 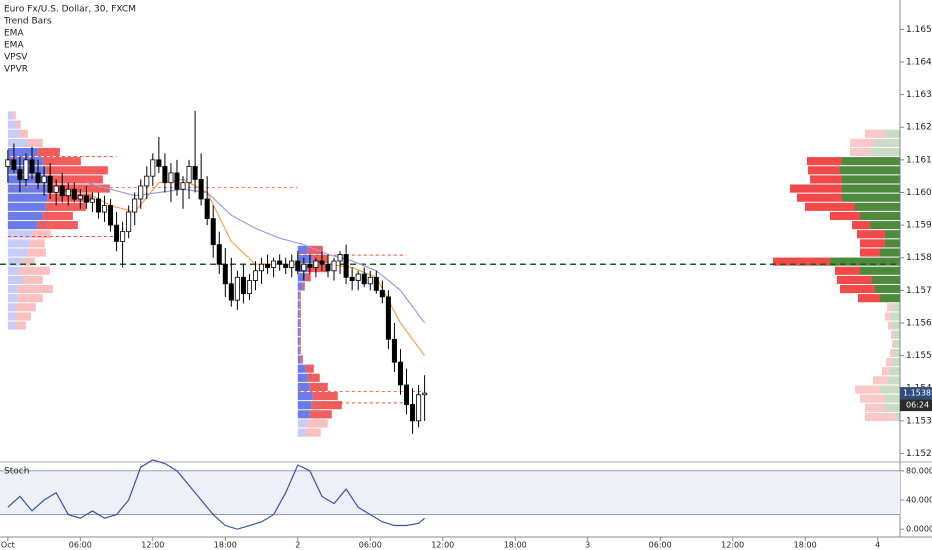 What do you see at coordinates (297, 545) in the screenshot?
I see `x-tick-label: 2` at bounding box center [297, 545].